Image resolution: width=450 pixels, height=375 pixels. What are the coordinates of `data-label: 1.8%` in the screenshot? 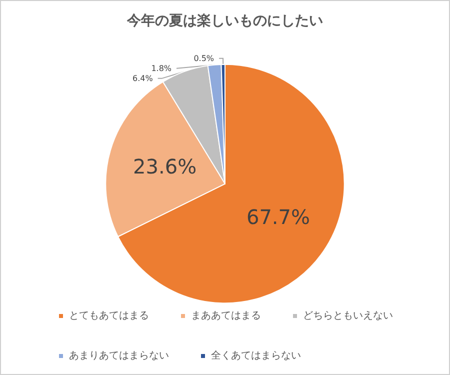 It's located at (161, 68).